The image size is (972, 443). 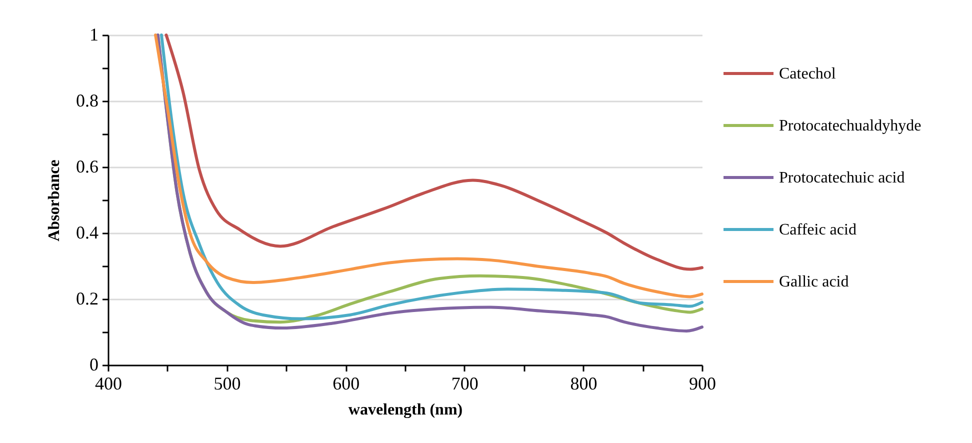 I want to click on y-tick-label: 1, so click(x=94, y=34).